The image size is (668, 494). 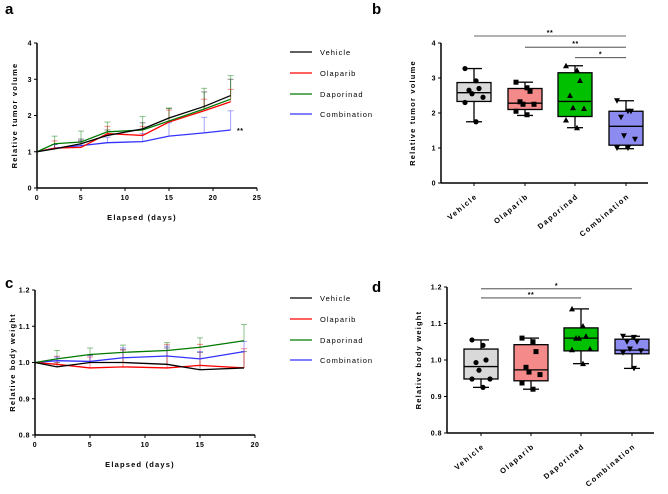 I want to click on category-label: Olaparib, so click(x=517, y=459).